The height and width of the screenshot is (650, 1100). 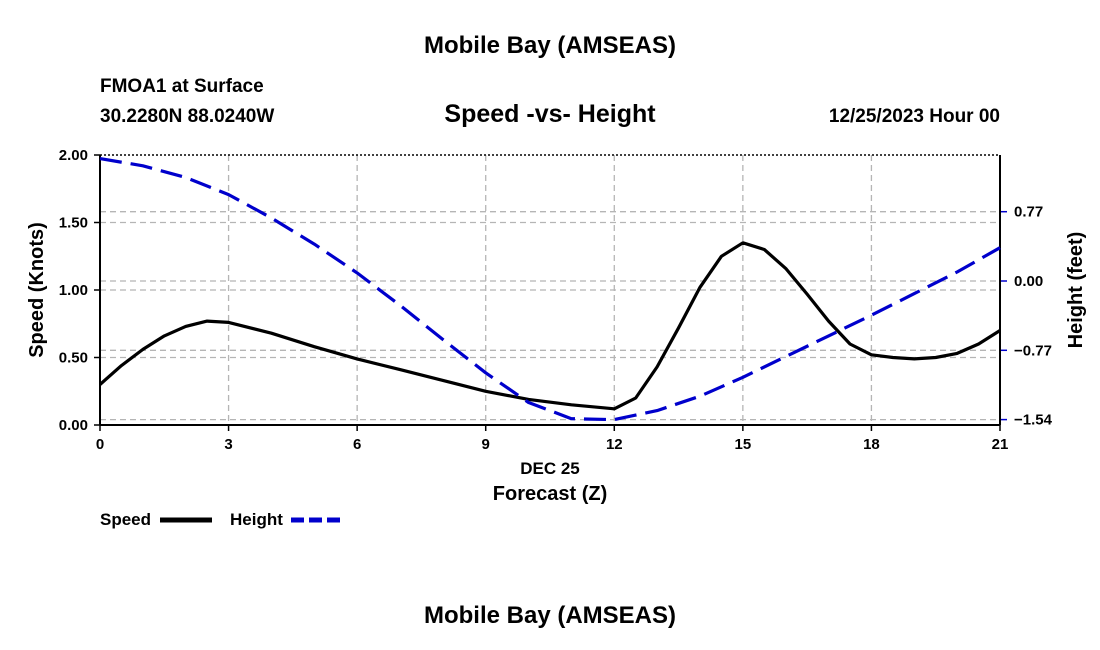 What do you see at coordinates (550, 468) in the screenshot?
I see `x-axis-date-label: DEC 25` at bounding box center [550, 468].